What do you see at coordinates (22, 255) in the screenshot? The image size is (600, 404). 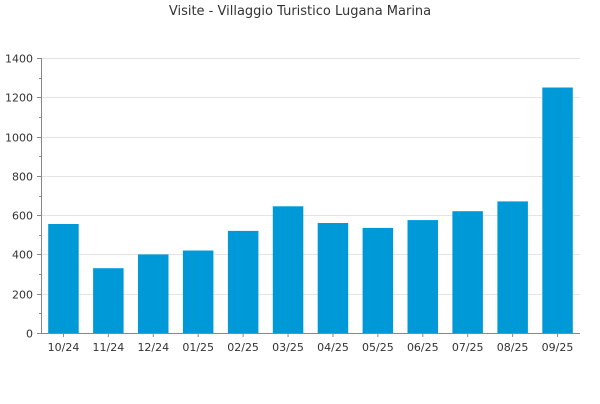 I see `y-tick-label: 400` at bounding box center [22, 255].